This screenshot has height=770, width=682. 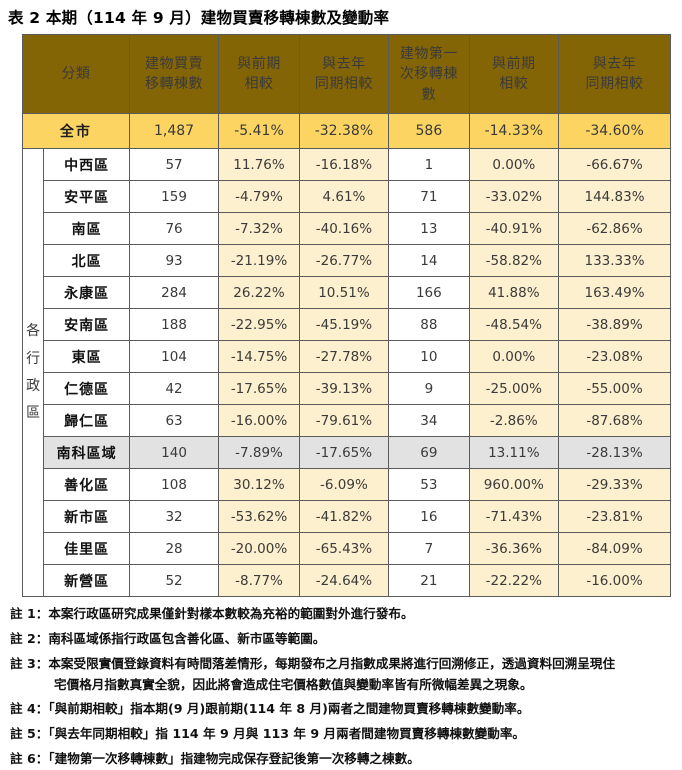 I want to click on header-first-vs-year-line1: 與去年, so click(x=614, y=64).